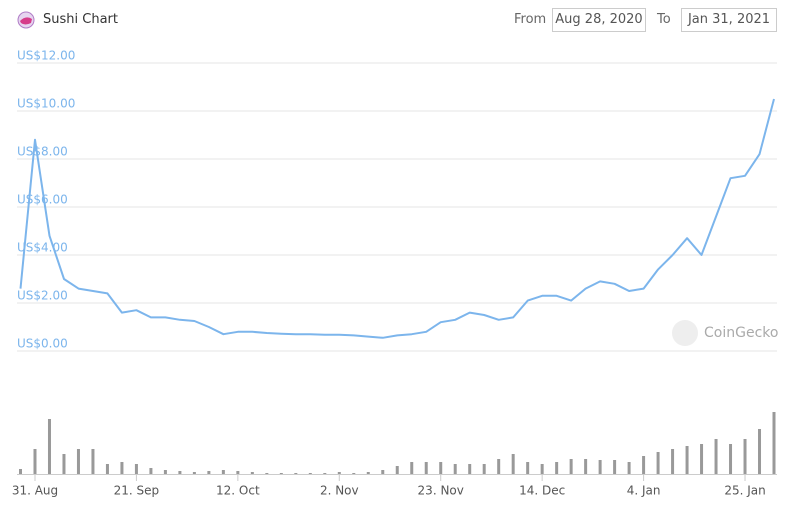  What do you see at coordinates (35, 491) in the screenshot?
I see `x-tick-label: 31. Aug` at bounding box center [35, 491].